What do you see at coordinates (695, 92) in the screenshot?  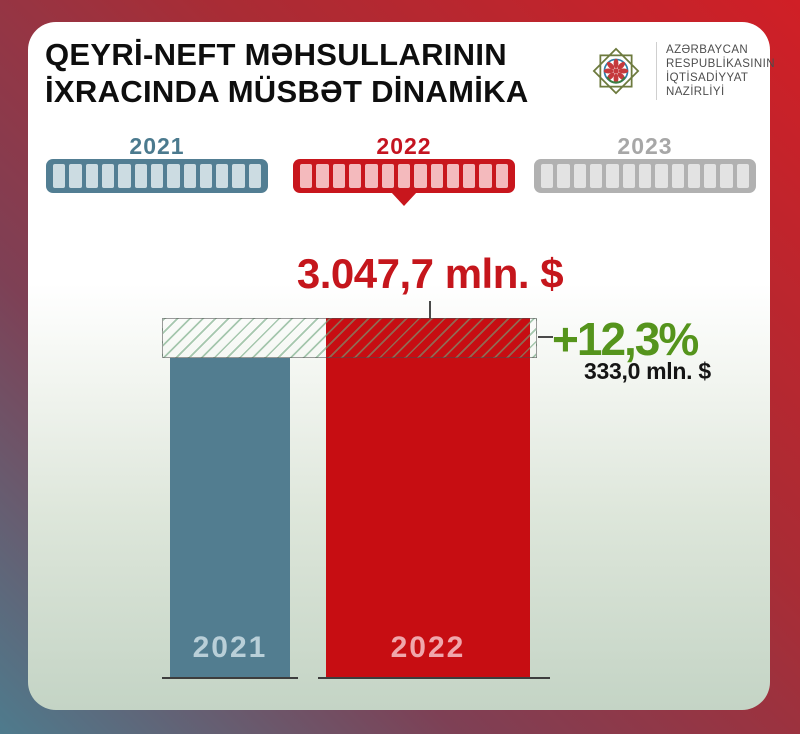 I see `ministry-line-4: NAZİRLİYİ` at bounding box center [695, 92].